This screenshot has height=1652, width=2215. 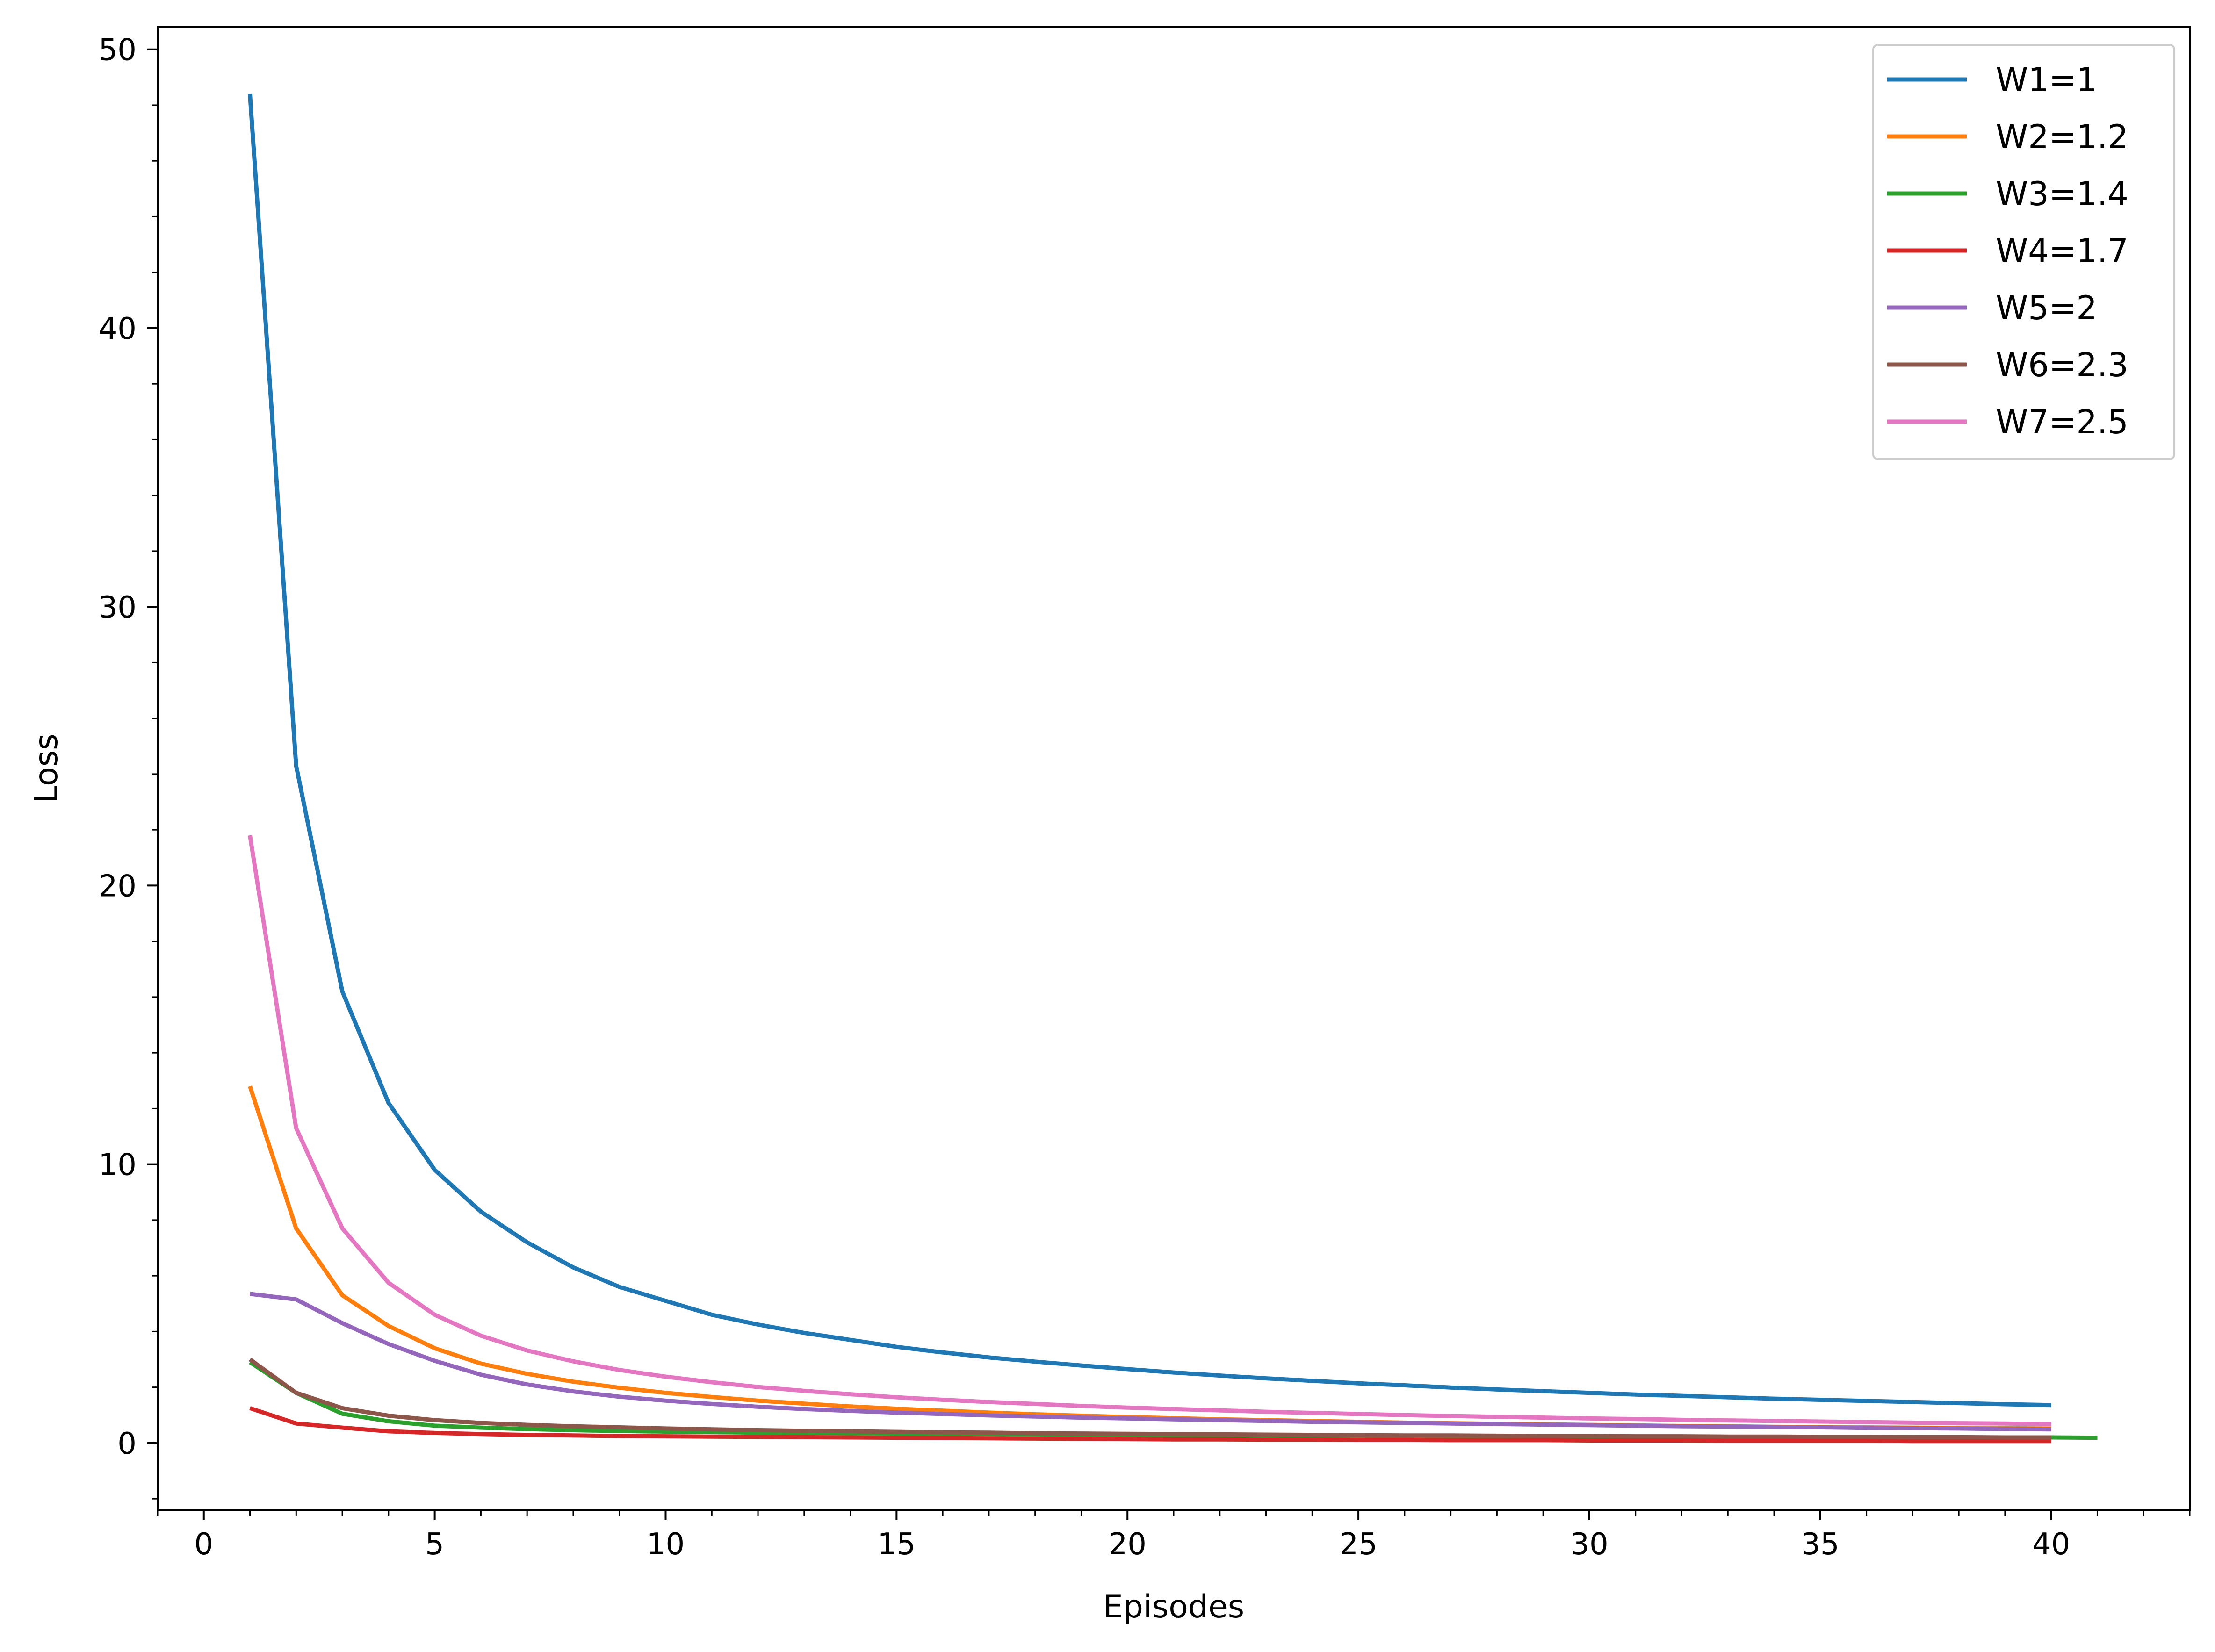 I want to click on x-tick-label: 0, so click(x=203, y=1545).